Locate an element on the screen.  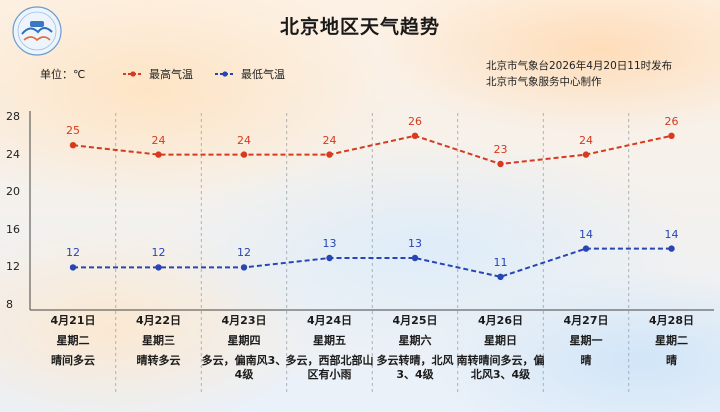
legend-high: 最高气温 is located at coordinates (157, 74).